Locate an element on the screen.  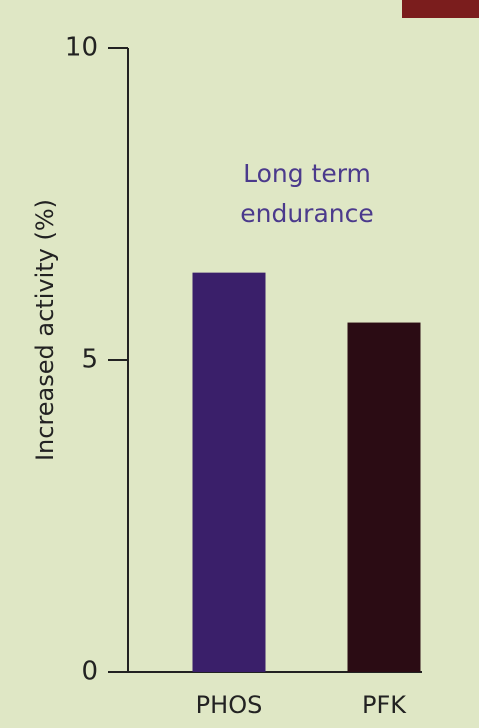
x-tick-label: PHOS is located at coordinates (229, 705).